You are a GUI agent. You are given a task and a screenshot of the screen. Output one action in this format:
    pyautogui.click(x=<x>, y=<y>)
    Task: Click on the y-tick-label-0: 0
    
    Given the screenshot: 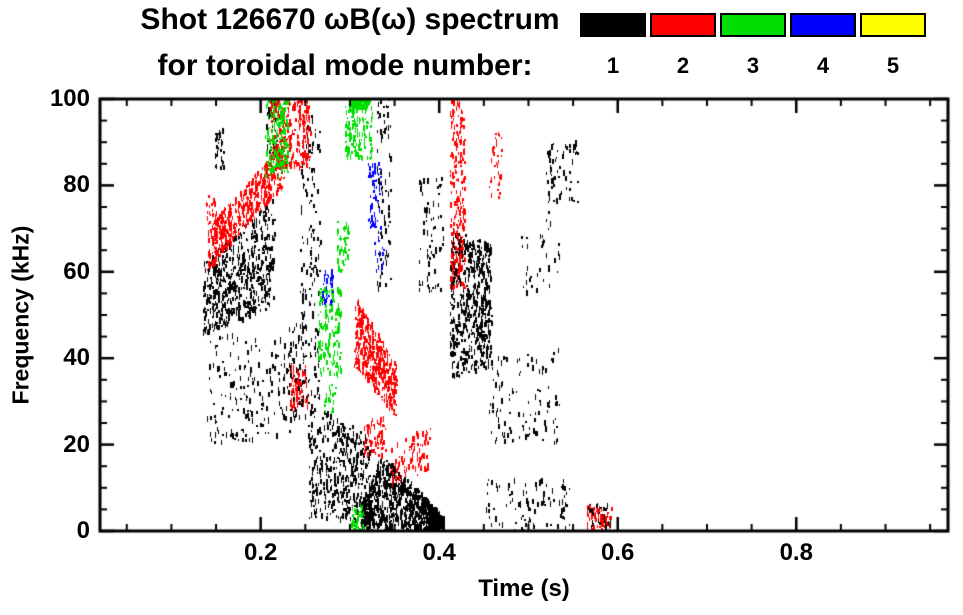 What is the action you would take?
    pyautogui.click(x=83, y=530)
    